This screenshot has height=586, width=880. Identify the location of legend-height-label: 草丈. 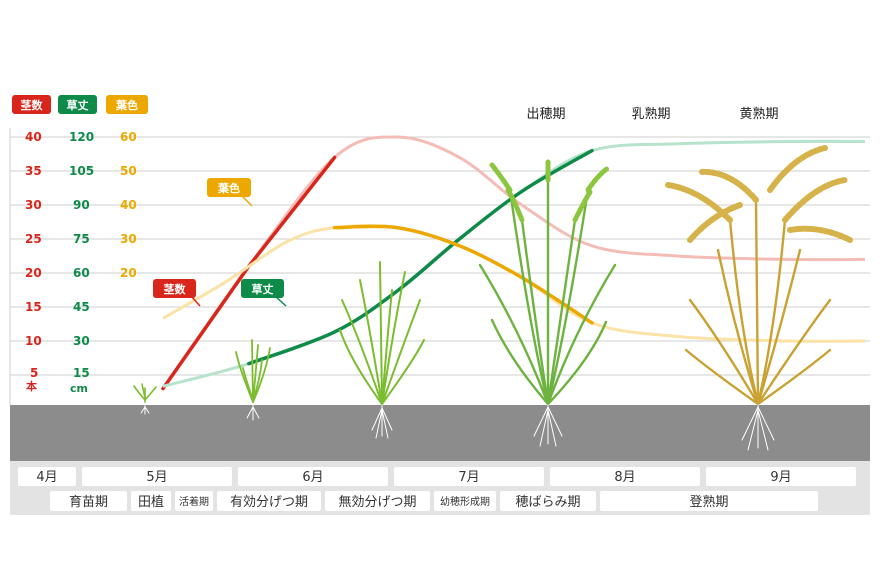
(78, 105).